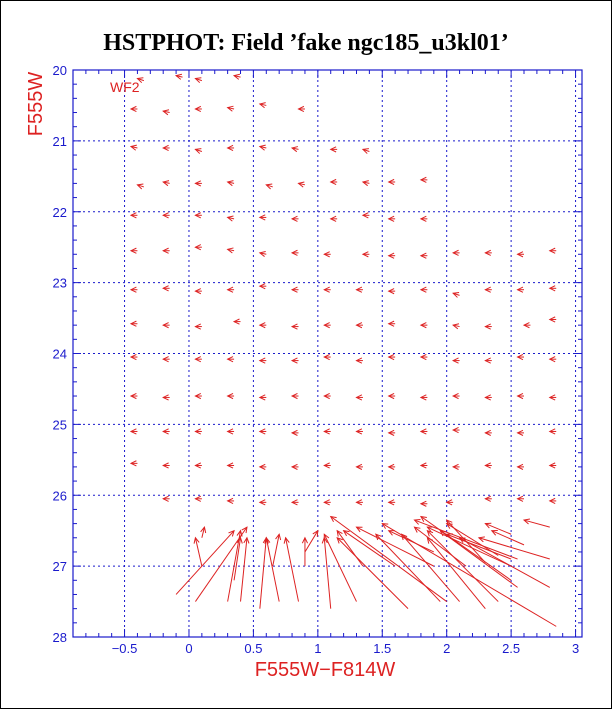 This screenshot has height=709, width=612. Describe the element at coordinates (188, 648) in the screenshot. I see `x-tick-label: 0` at that location.